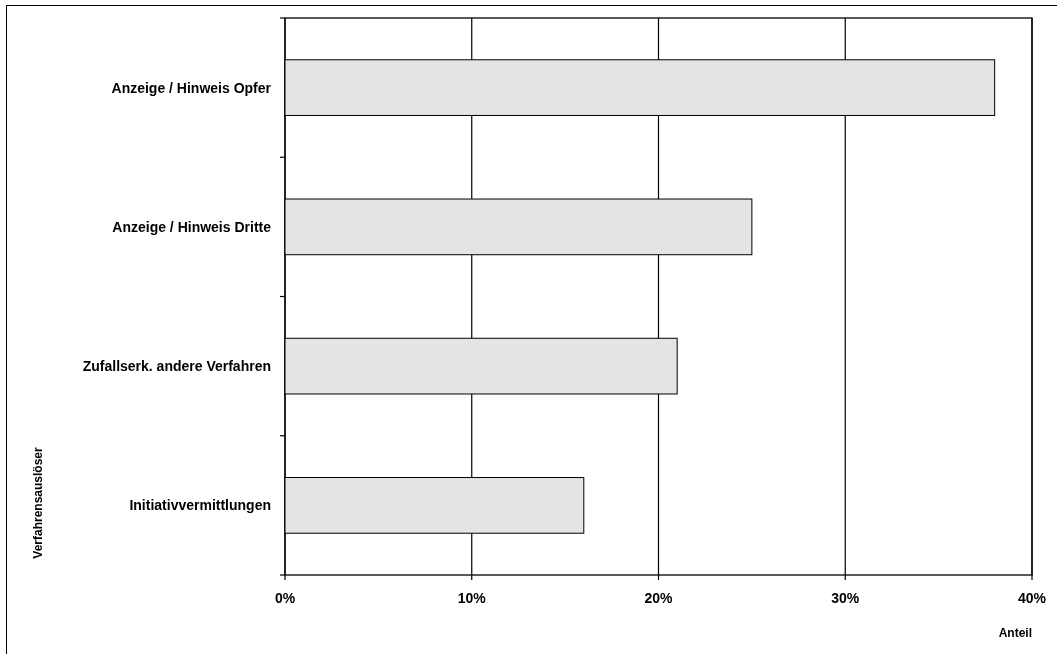 This screenshot has width=1058, height=655. What do you see at coordinates (845, 598) in the screenshot?
I see `x-tick-label: 30%` at bounding box center [845, 598].